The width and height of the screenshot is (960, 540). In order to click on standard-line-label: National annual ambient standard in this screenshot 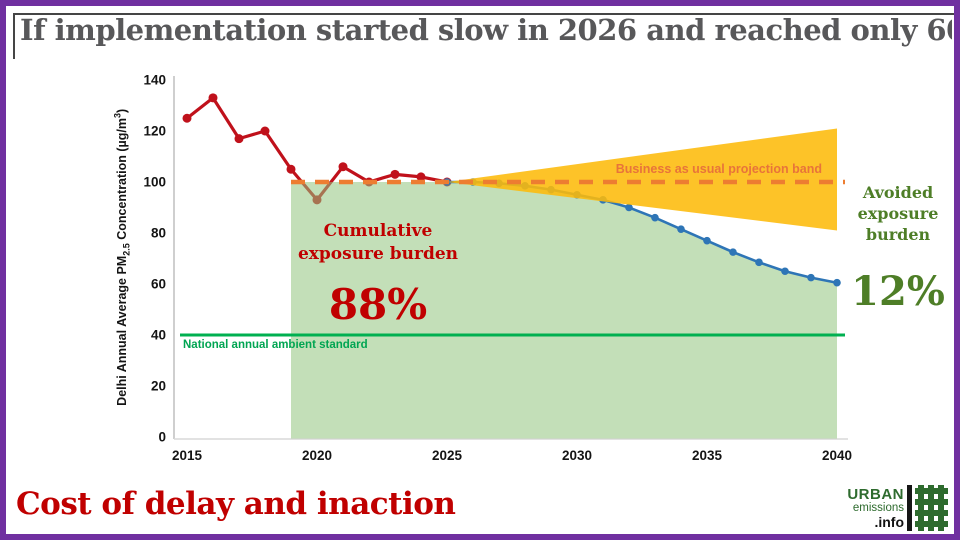, I will do `click(275, 345)`.